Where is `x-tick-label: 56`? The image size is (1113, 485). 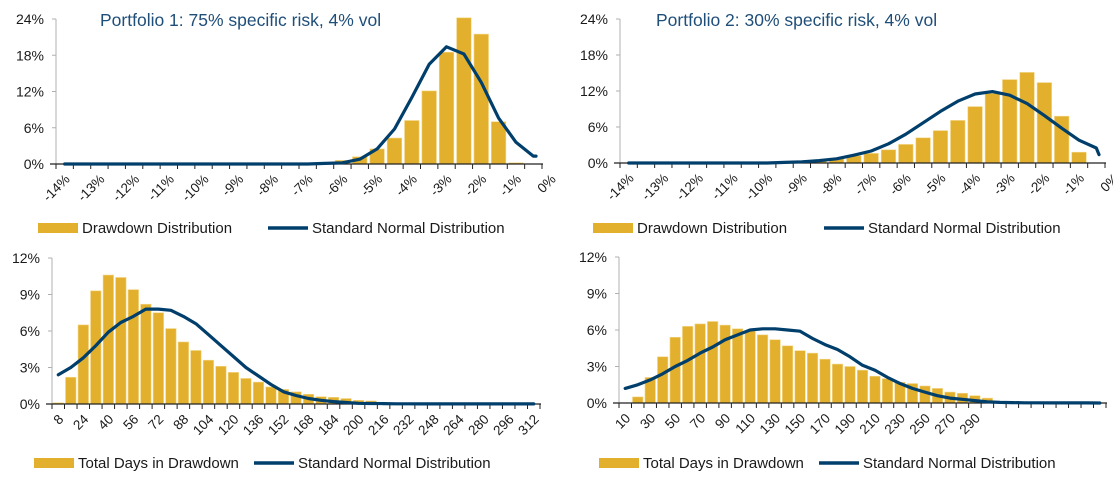
x-tick-label: 56 is located at coordinates (130, 422).